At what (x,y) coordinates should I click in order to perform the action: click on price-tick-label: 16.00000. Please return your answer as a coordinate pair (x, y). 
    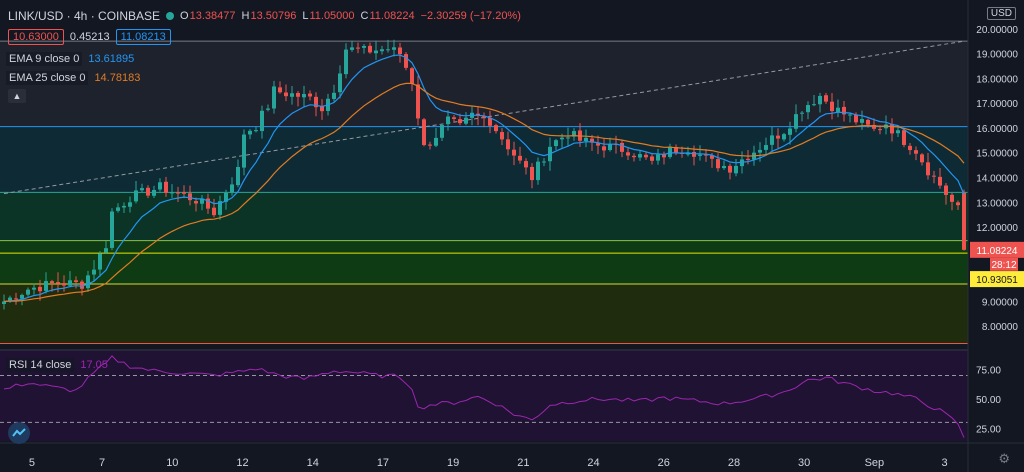
    Looking at the image, I should click on (997, 129).